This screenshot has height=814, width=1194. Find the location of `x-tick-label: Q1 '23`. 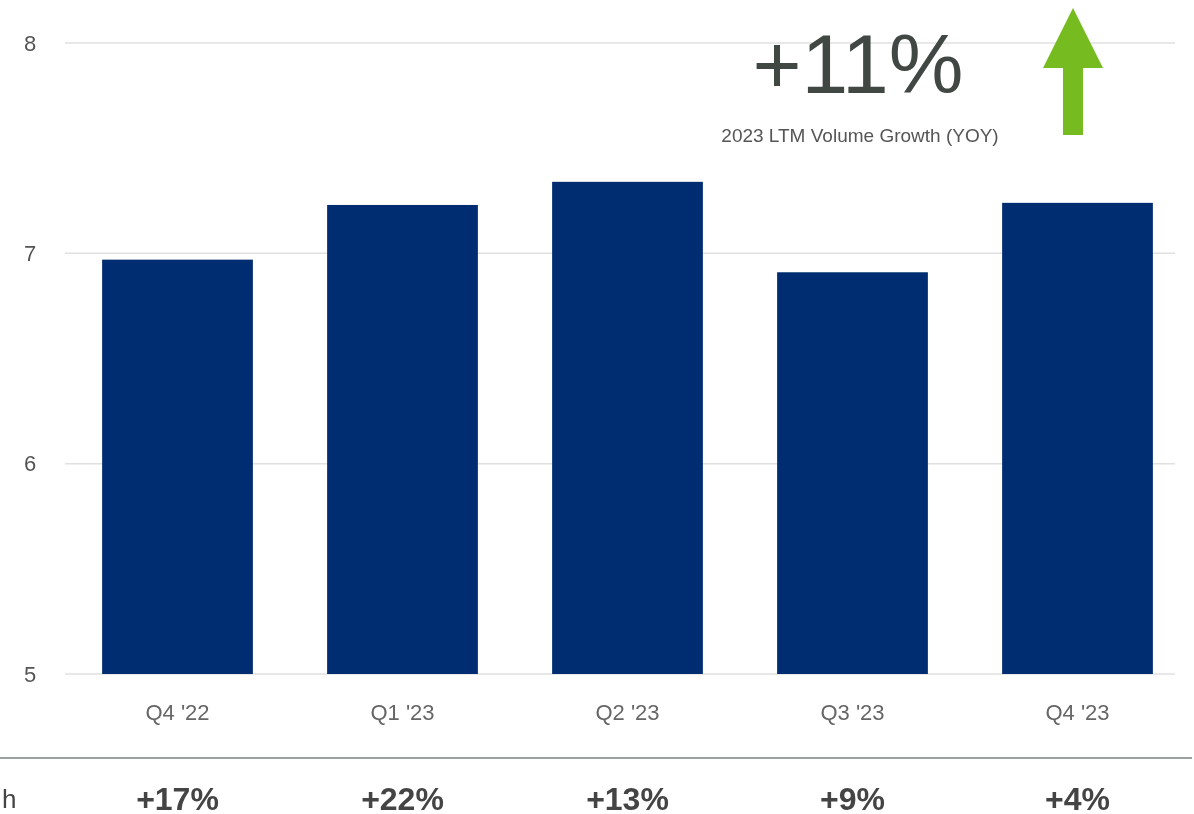

x-tick-label: Q1 '23 is located at coordinates (402, 712).